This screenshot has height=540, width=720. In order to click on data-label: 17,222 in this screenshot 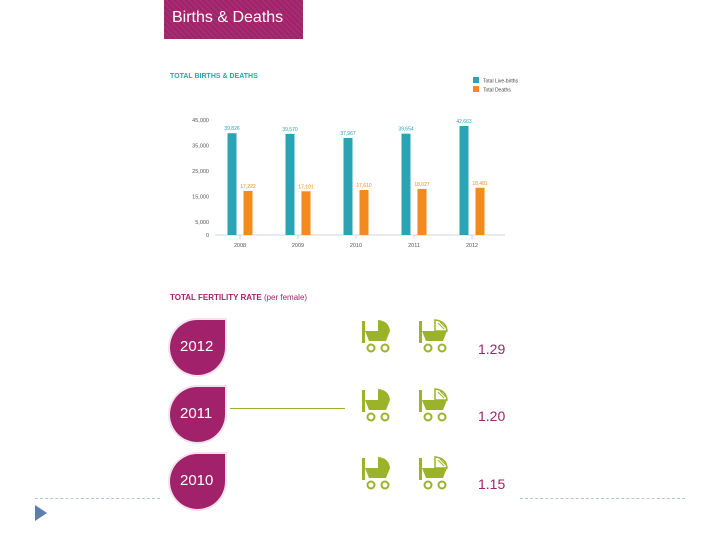, I will do `click(248, 187)`.